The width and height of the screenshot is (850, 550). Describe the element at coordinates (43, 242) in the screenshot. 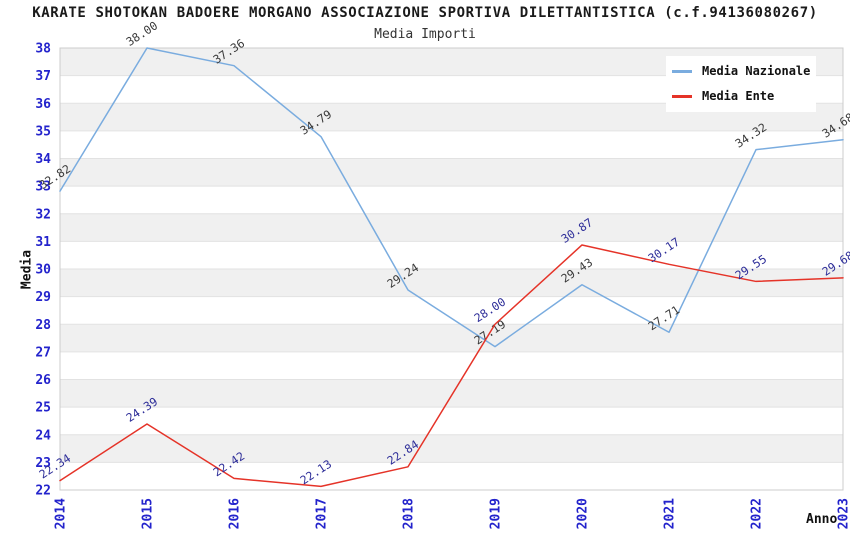

I see `y-tick-label: 31` at that location.